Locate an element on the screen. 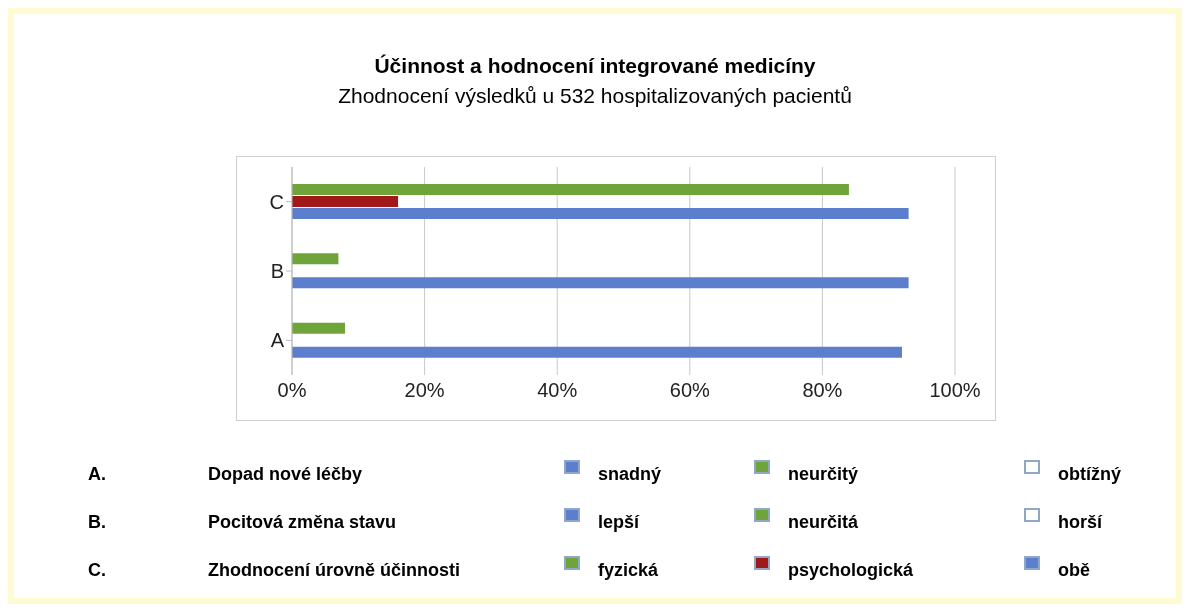  text: neurčitý is located at coordinates (823, 474).